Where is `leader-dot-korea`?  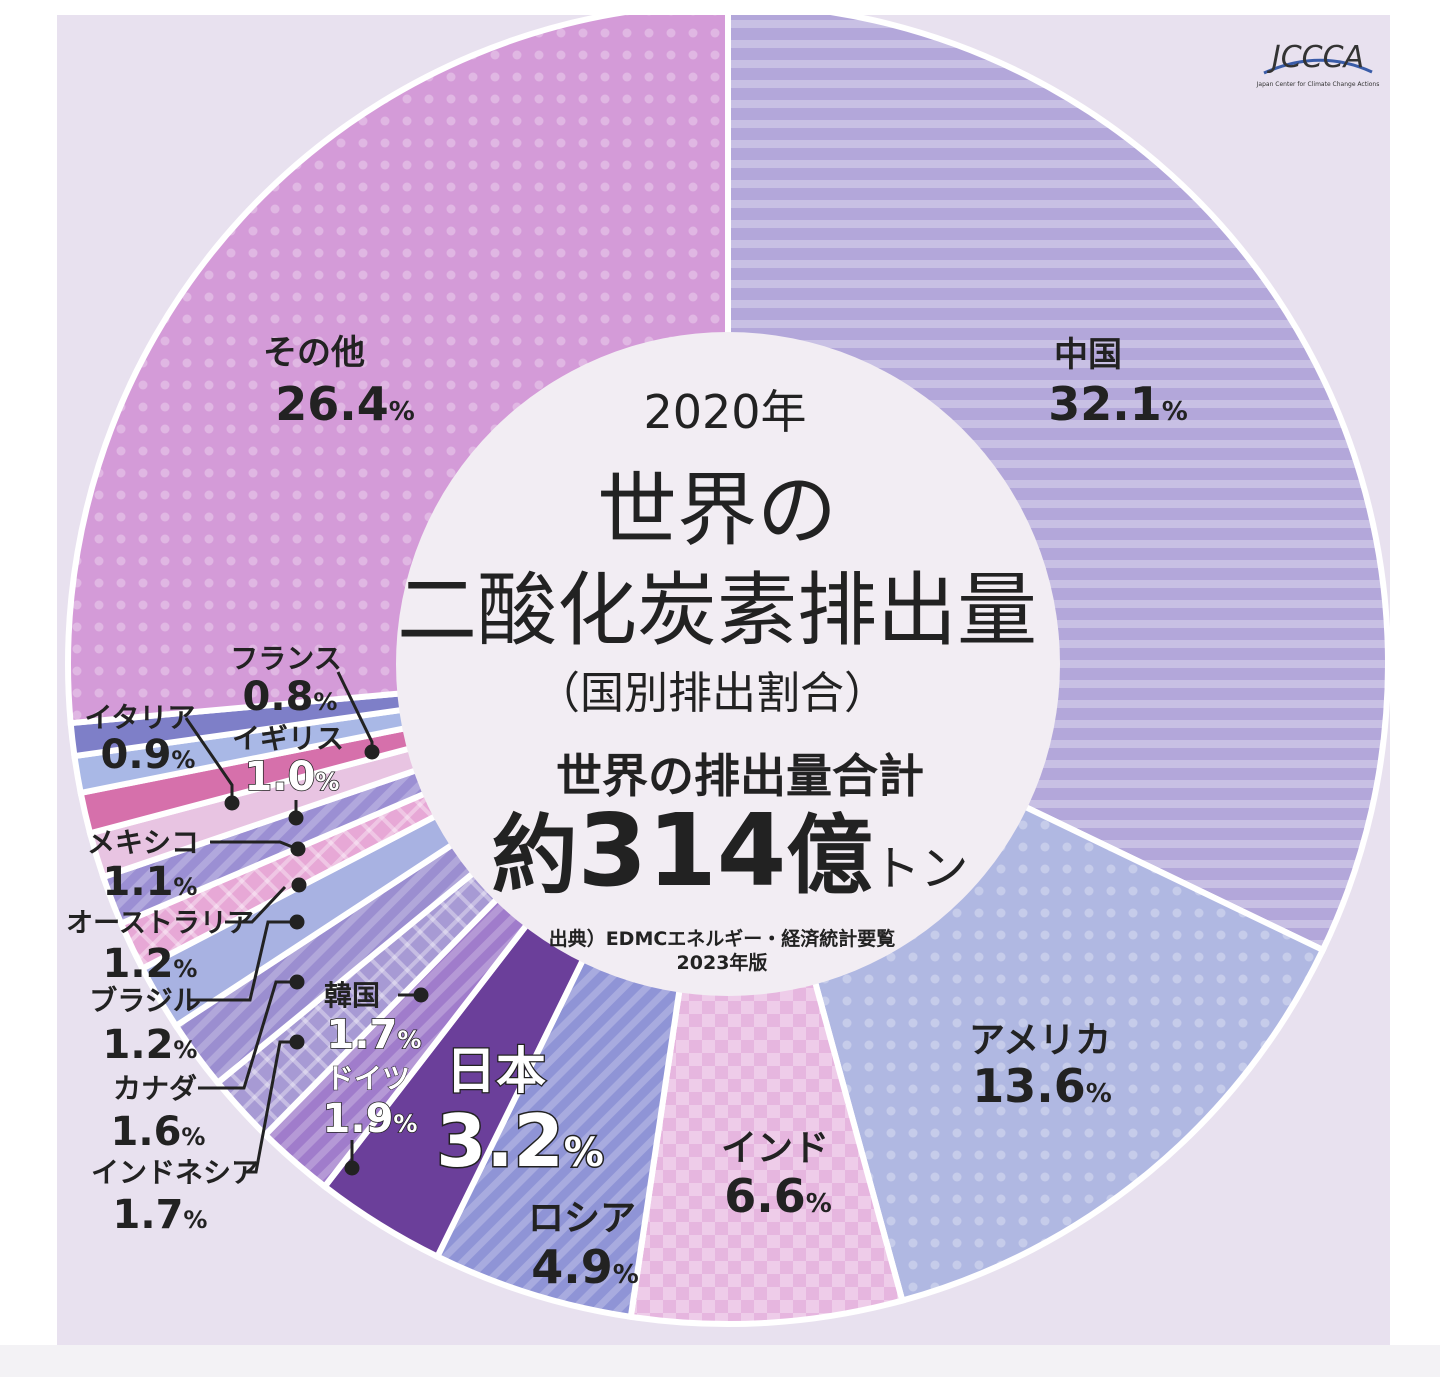
leader-dot-korea is located at coordinates (421, 995).